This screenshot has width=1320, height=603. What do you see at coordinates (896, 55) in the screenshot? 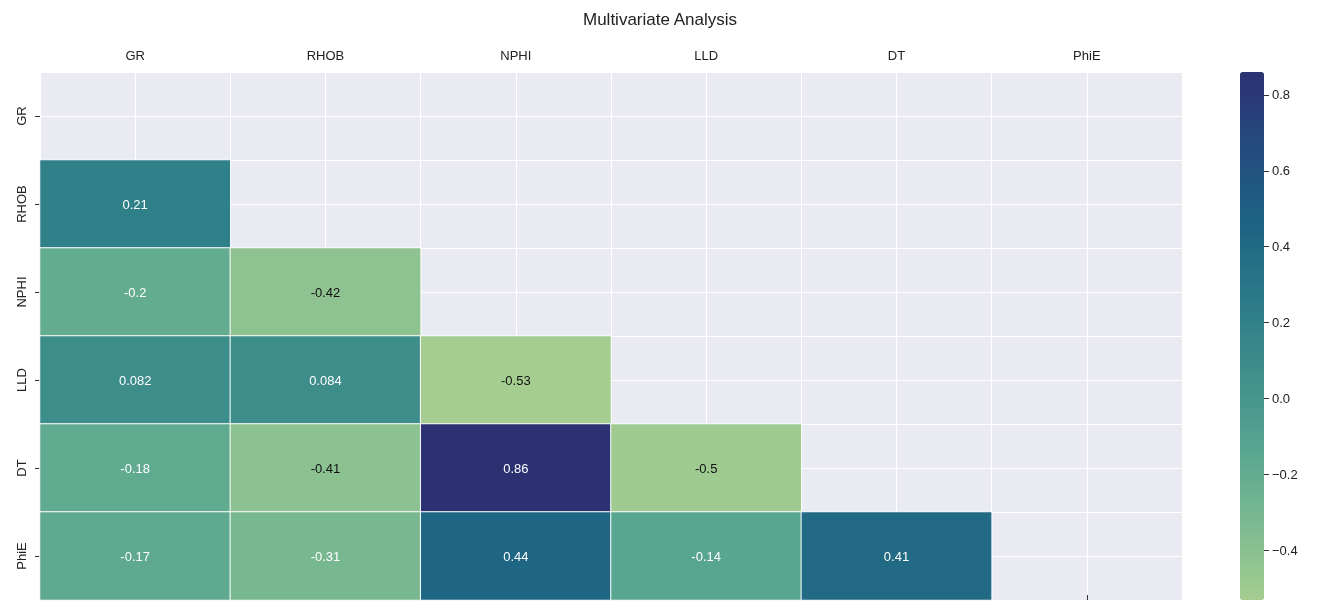
I see `x-tick-label: DT` at bounding box center [896, 55].